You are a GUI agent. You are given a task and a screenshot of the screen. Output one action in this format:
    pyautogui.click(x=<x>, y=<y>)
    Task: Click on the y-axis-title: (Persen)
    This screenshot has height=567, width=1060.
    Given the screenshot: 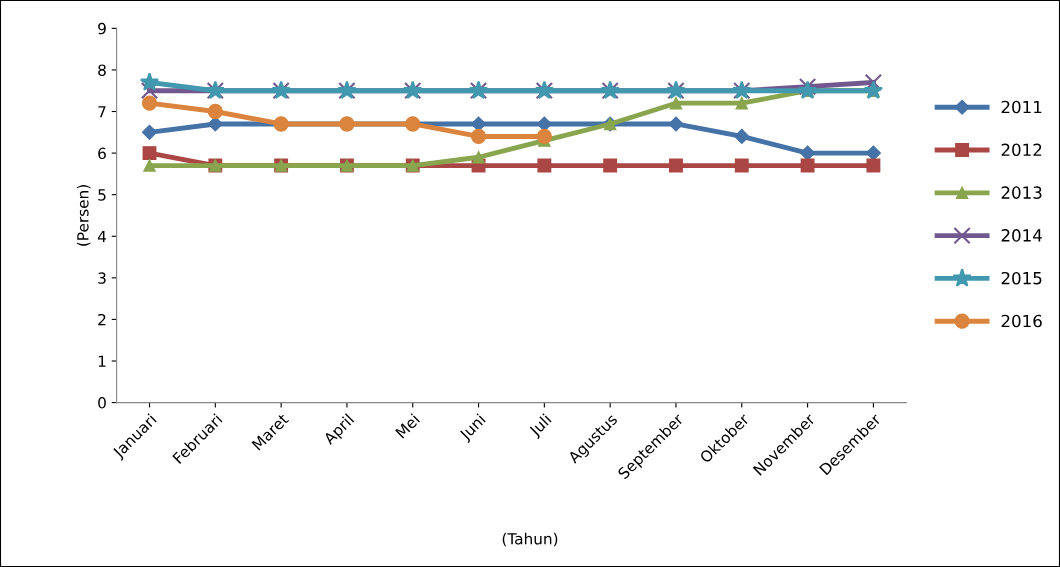 What is the action you would take?
    pyautogui.click(x=83, y=215)
    